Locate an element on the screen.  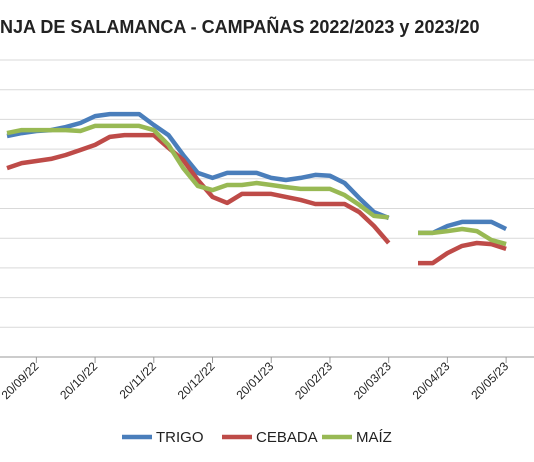
x-tick-label: 20/04/23 is located at coordinates (431, 380).